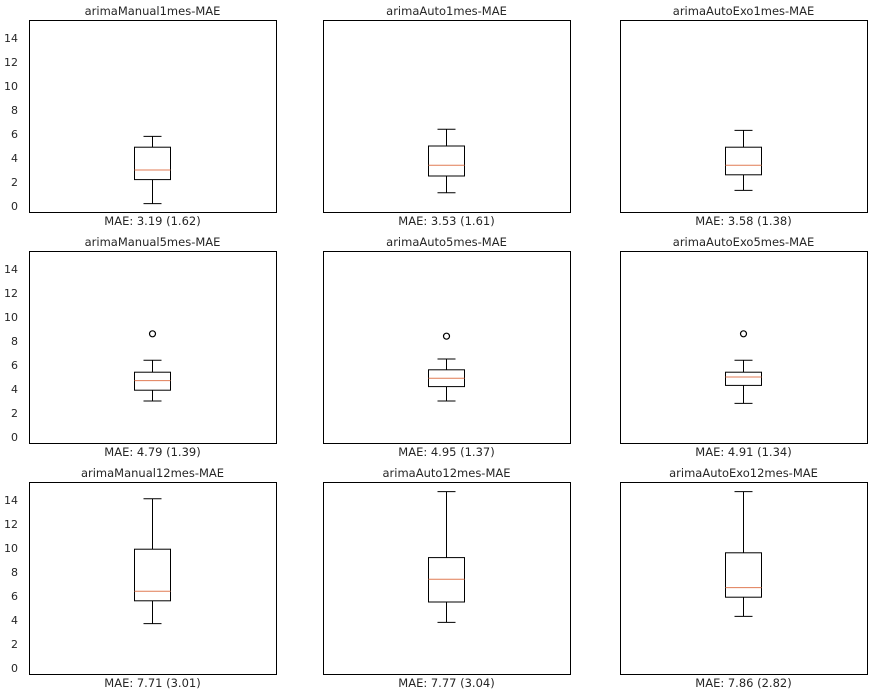  What do you see at coordinates (152, 473) in the screenshot?
I see `subplot-title: arimaManual12mes-MAE` at bounding box center [152, 473].